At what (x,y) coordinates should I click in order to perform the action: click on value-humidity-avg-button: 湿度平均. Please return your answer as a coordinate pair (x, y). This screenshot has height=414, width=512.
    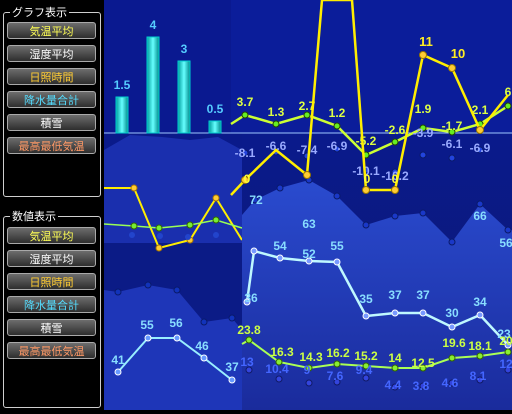
    Looking at the image, I should click on (51, 258).